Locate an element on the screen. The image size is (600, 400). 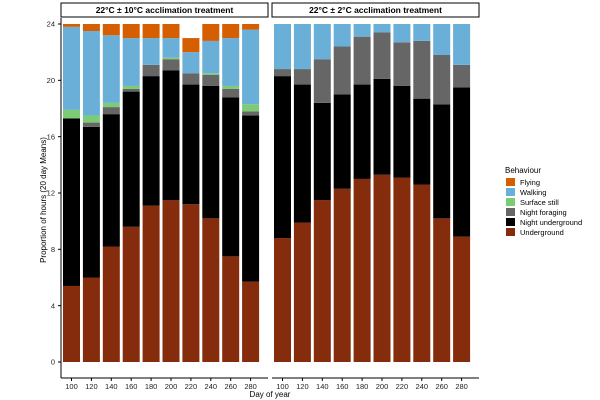
bar-right-200-night-underground is located at coordinates (382, 126).